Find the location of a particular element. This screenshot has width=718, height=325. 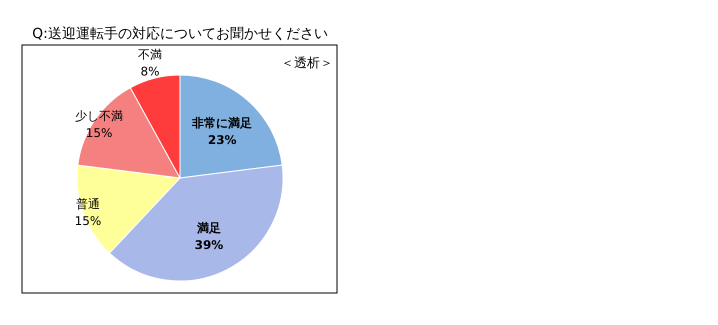

chart-title: Q:送迎運転手の対応についてお聞かせください is located at coordinates (180, 34).